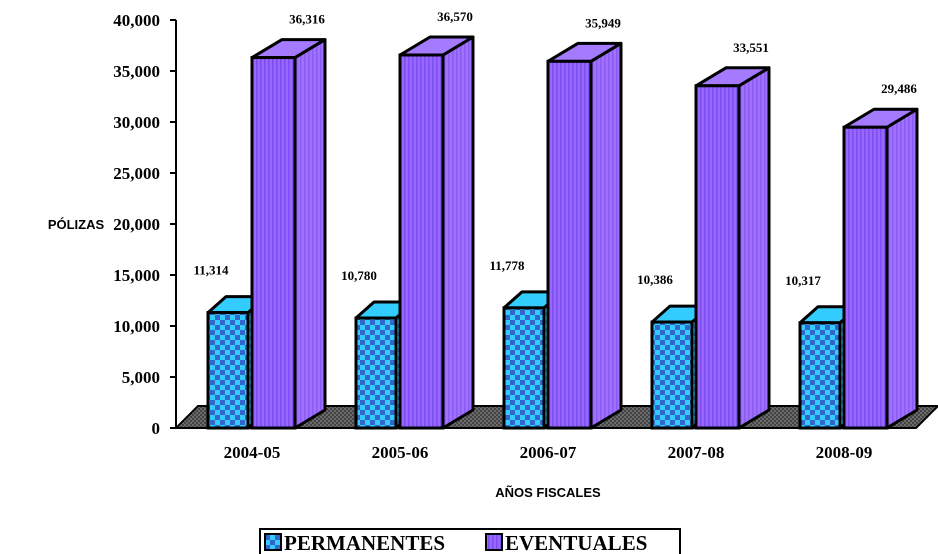 This screenshot has width=938, height=554. What do you see at coordinates (76, 224) in the screenshot?
I see `y-axis-title: PÓLIZAS` at bounding box center [76, 224].